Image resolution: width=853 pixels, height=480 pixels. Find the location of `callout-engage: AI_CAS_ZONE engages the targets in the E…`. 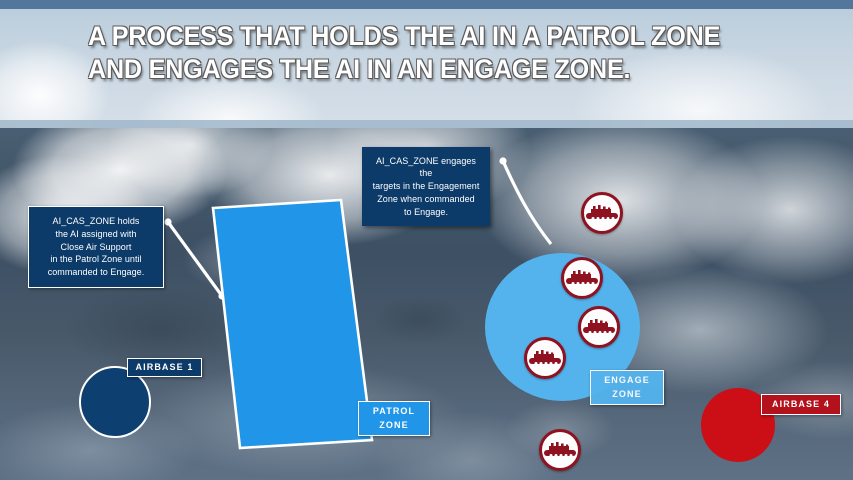

callout-engage: AI_CAS_ZONE engages the targets in the E… is located at coordinates (426, 186).